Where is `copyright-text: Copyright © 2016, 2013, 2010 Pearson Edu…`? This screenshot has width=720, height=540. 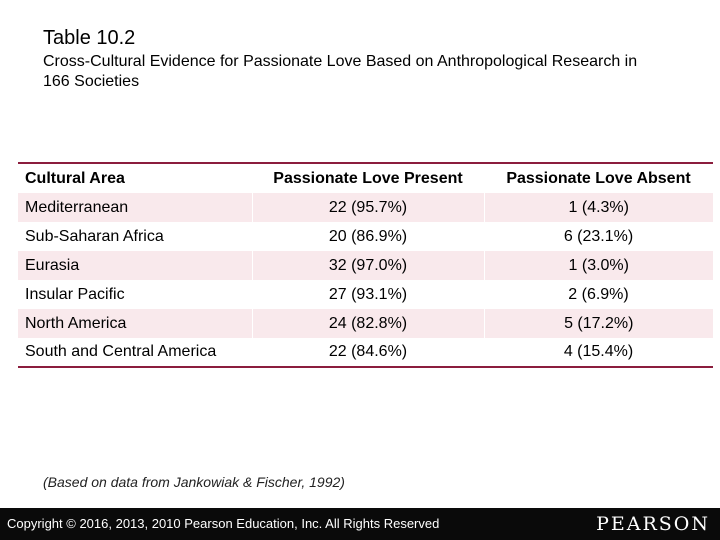 copyright-text: Copyright © 2016, 2013, 2010 Pearson Edu… is located at coordinates (223, 523).